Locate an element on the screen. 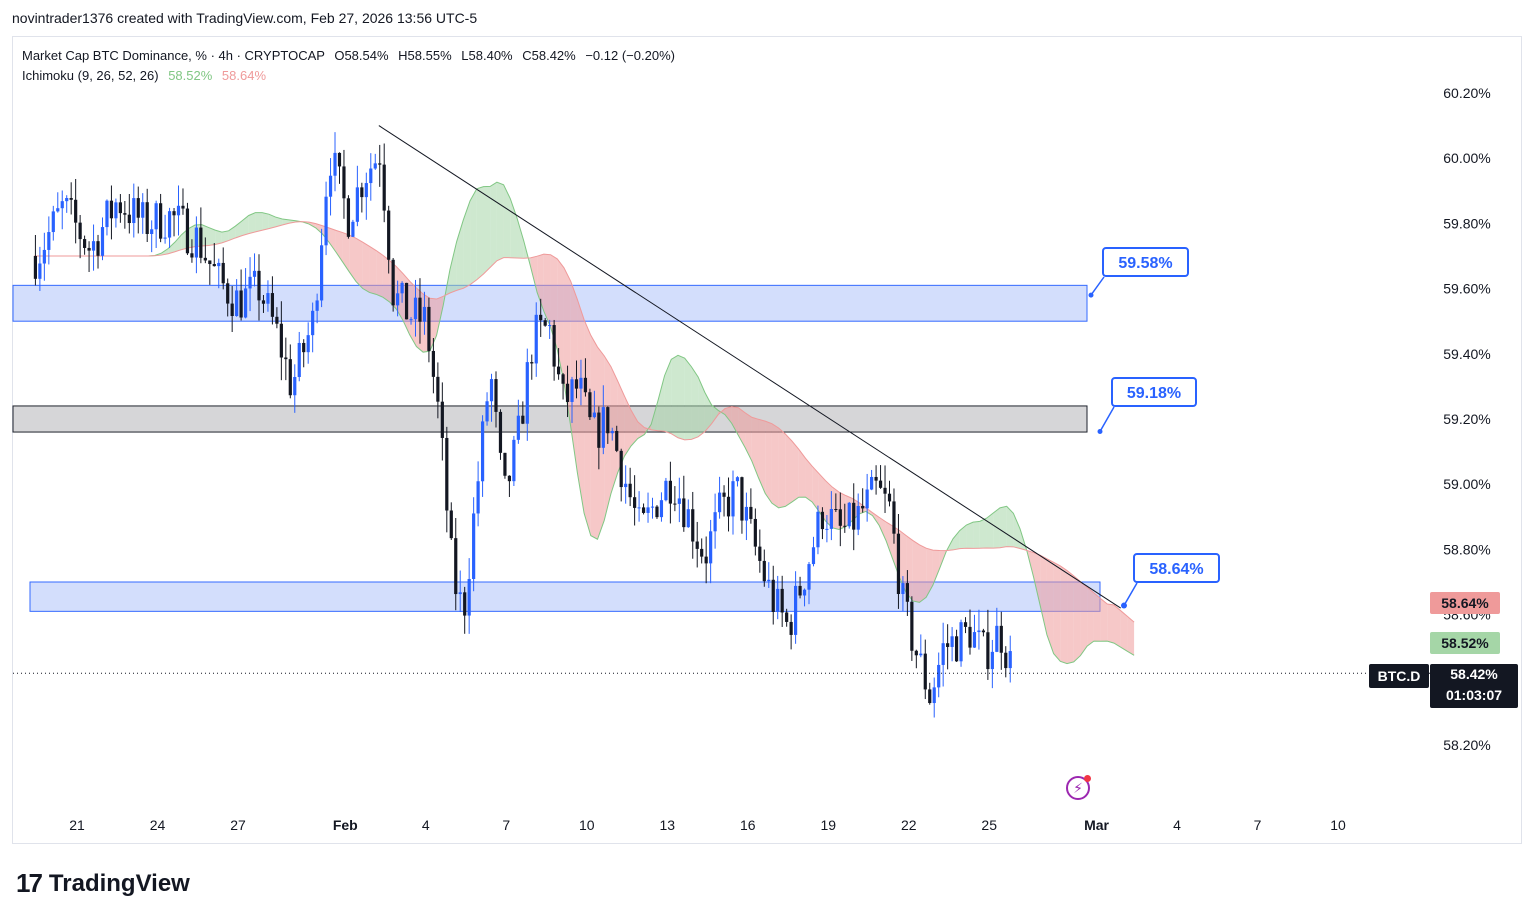 The width and height of the screenshot is (1534, 920). callout-lower-zone: 58.64% is located at coordinates (1176, 568).